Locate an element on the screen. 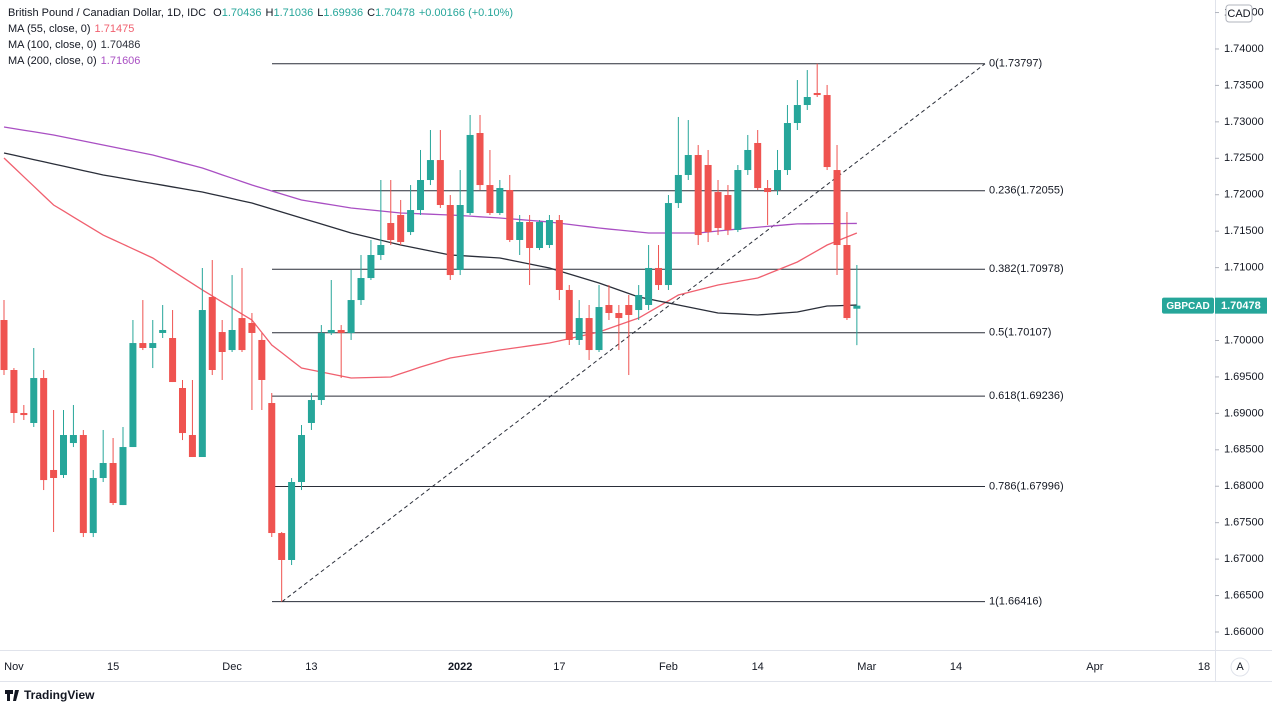 The width and height of the screenshot is (1272, 707). x-tick-label: 14 is located at coordinates (956, 667).